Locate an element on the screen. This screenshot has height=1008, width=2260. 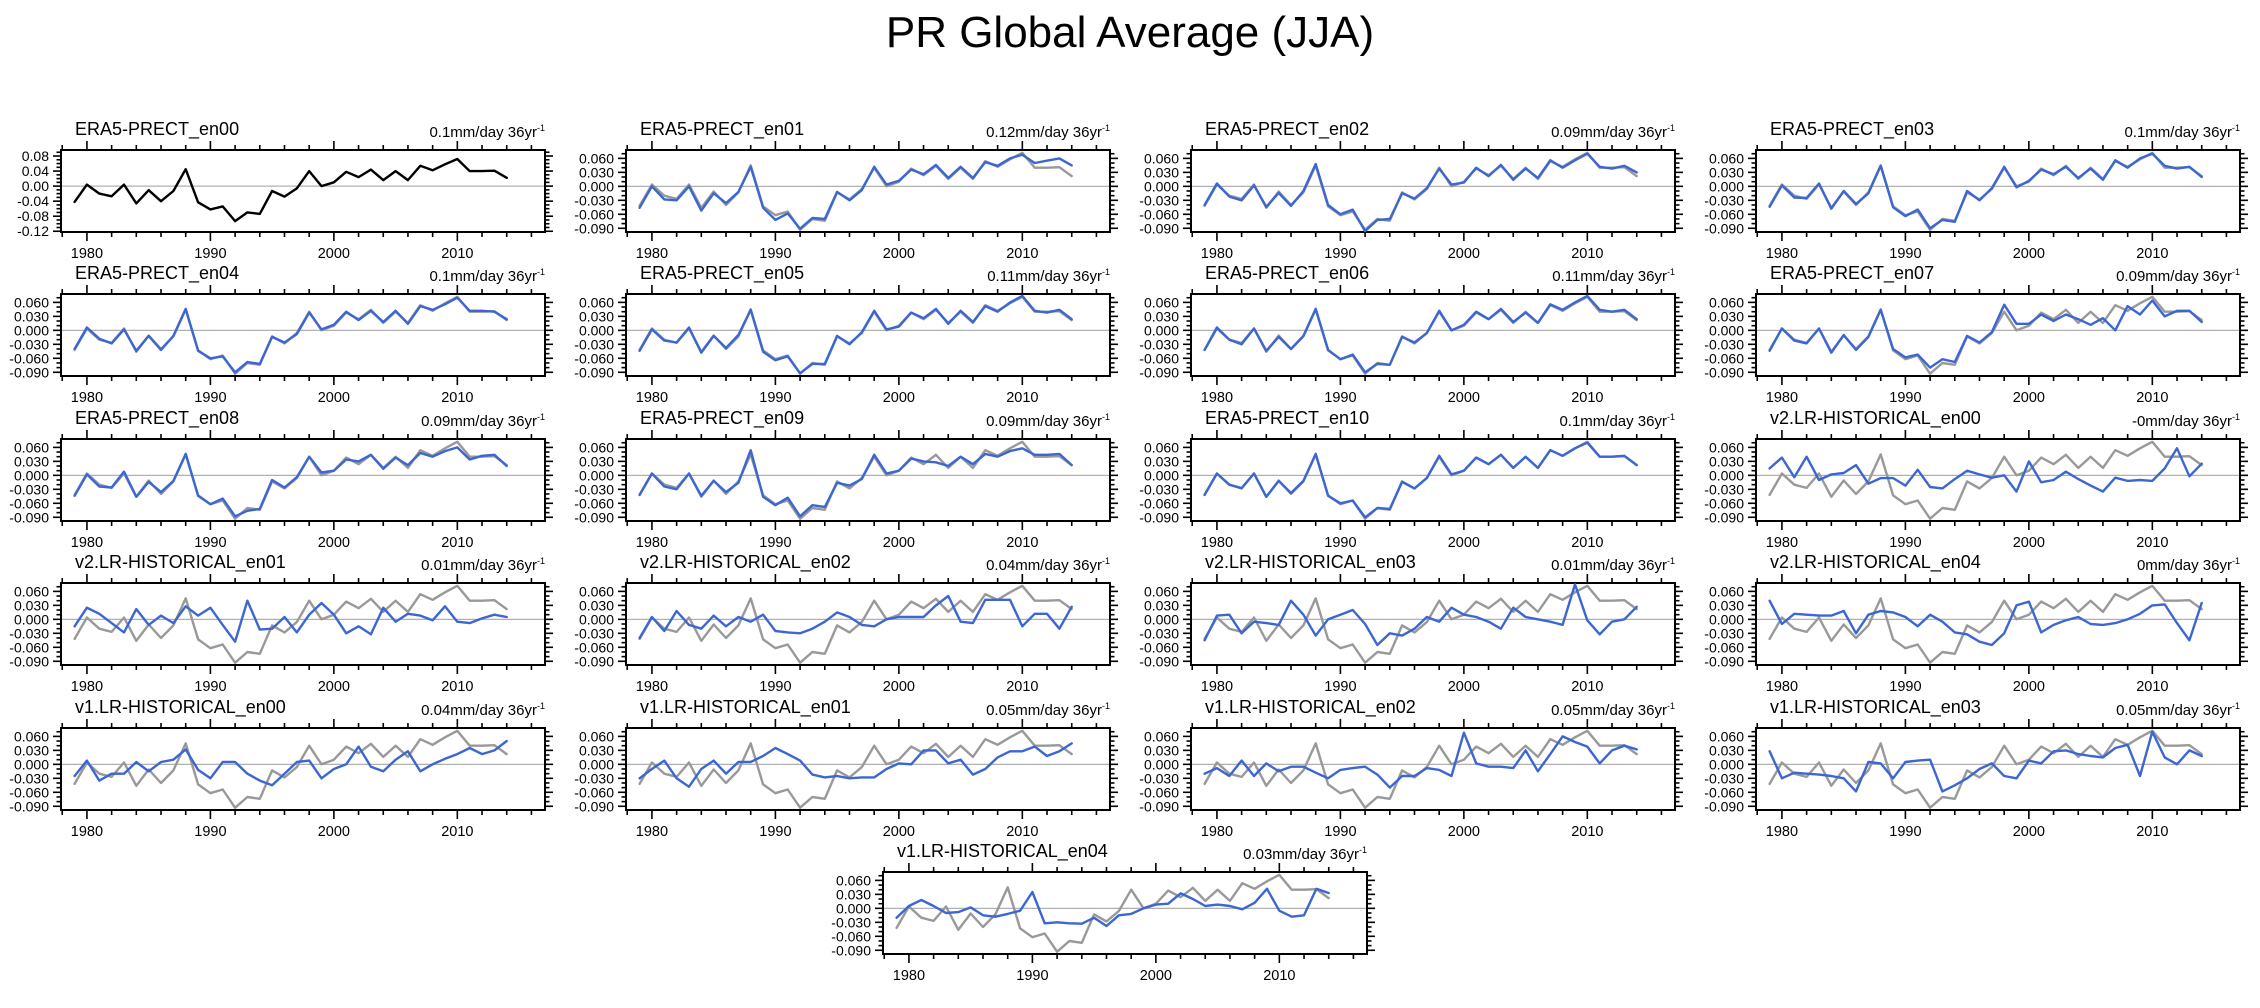
panel-trend-label: 0.09mm/day 36yr-1 is located at coordinates (483, 421).